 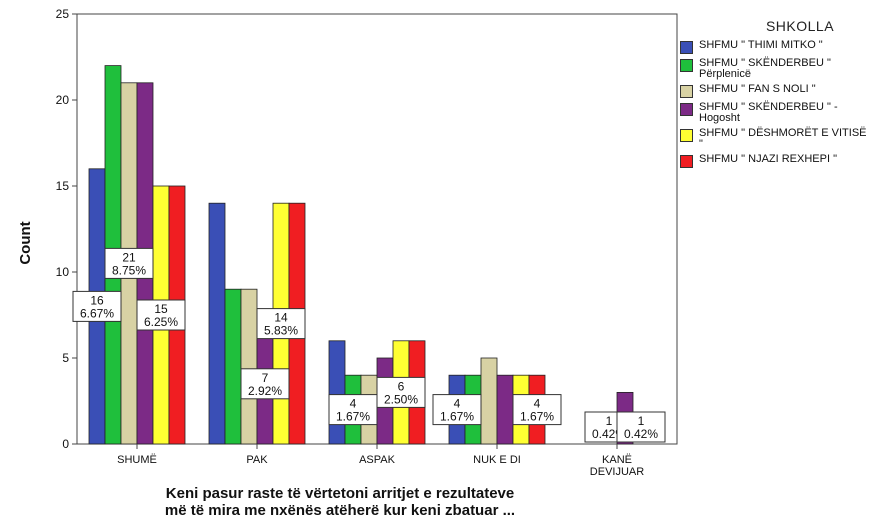 I want to click on data-label: 156.25%, so click(x=161, y=315).